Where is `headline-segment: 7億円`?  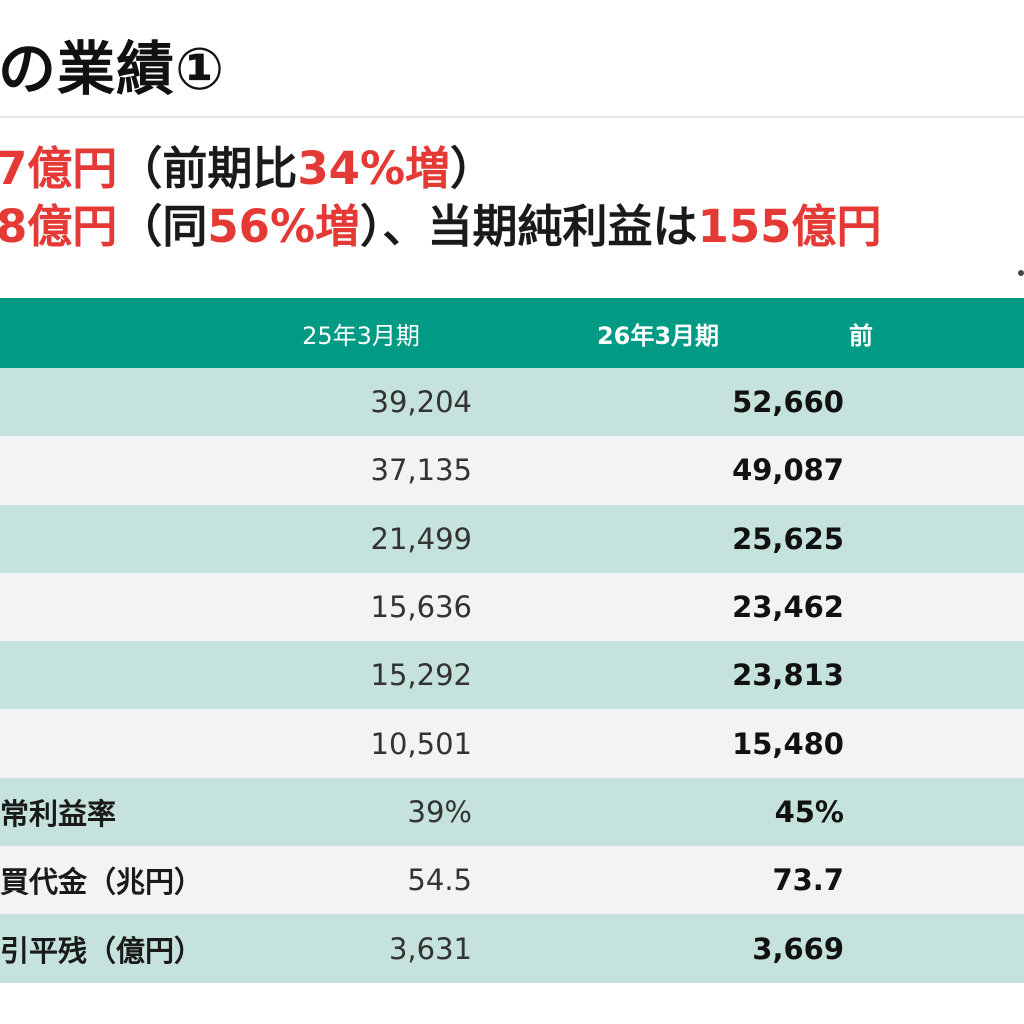
headline-segment: 7億円 is located at coordinates (59, 168).